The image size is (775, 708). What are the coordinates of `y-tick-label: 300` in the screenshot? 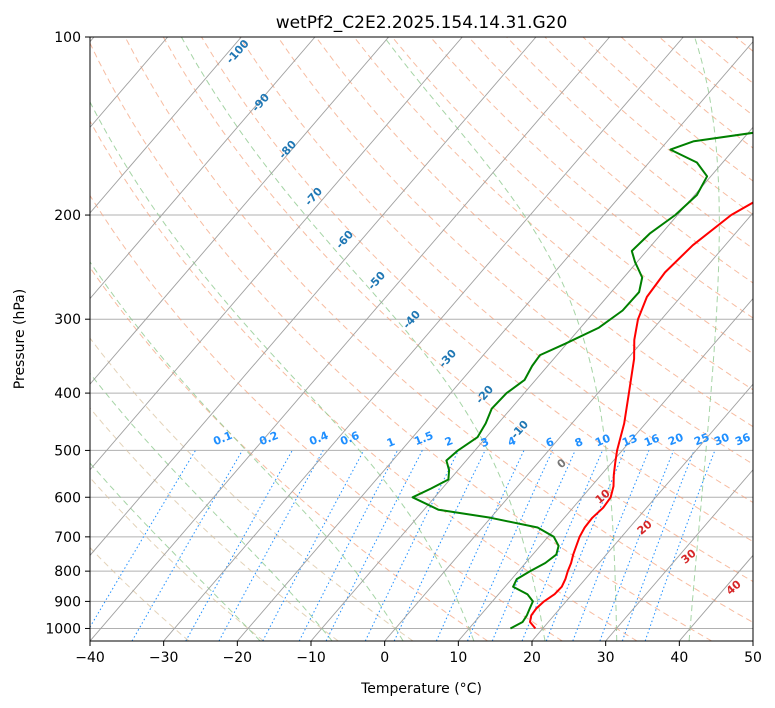 It's located at (67, 320).